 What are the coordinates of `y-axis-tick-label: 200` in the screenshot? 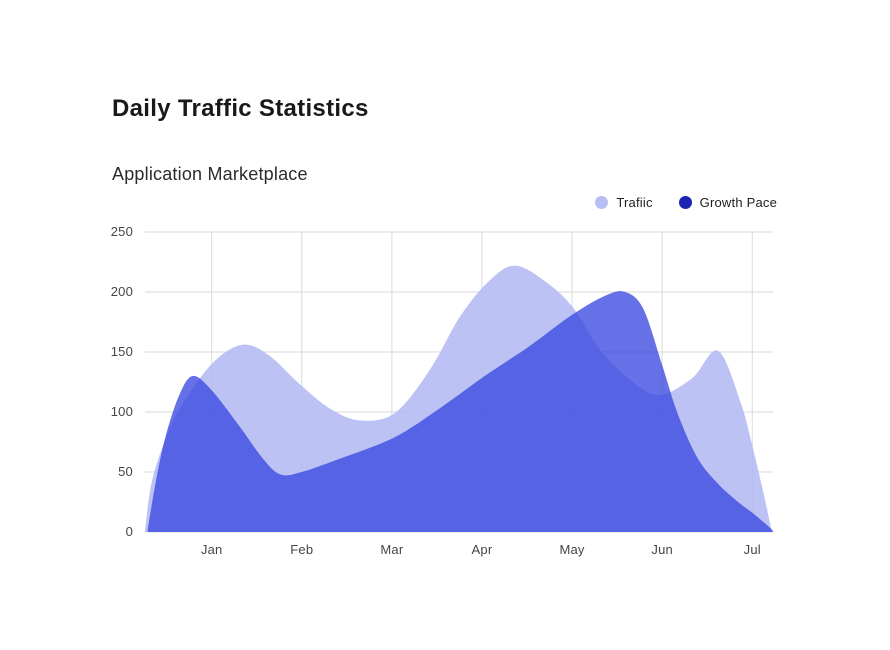 It's located at (121, 291).